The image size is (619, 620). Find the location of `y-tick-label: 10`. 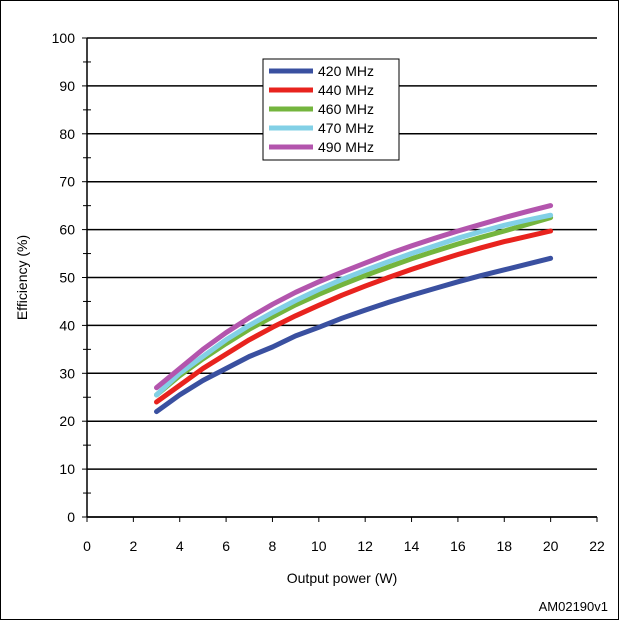

y-tick-label: 10 is located at coordinates (67, 469).